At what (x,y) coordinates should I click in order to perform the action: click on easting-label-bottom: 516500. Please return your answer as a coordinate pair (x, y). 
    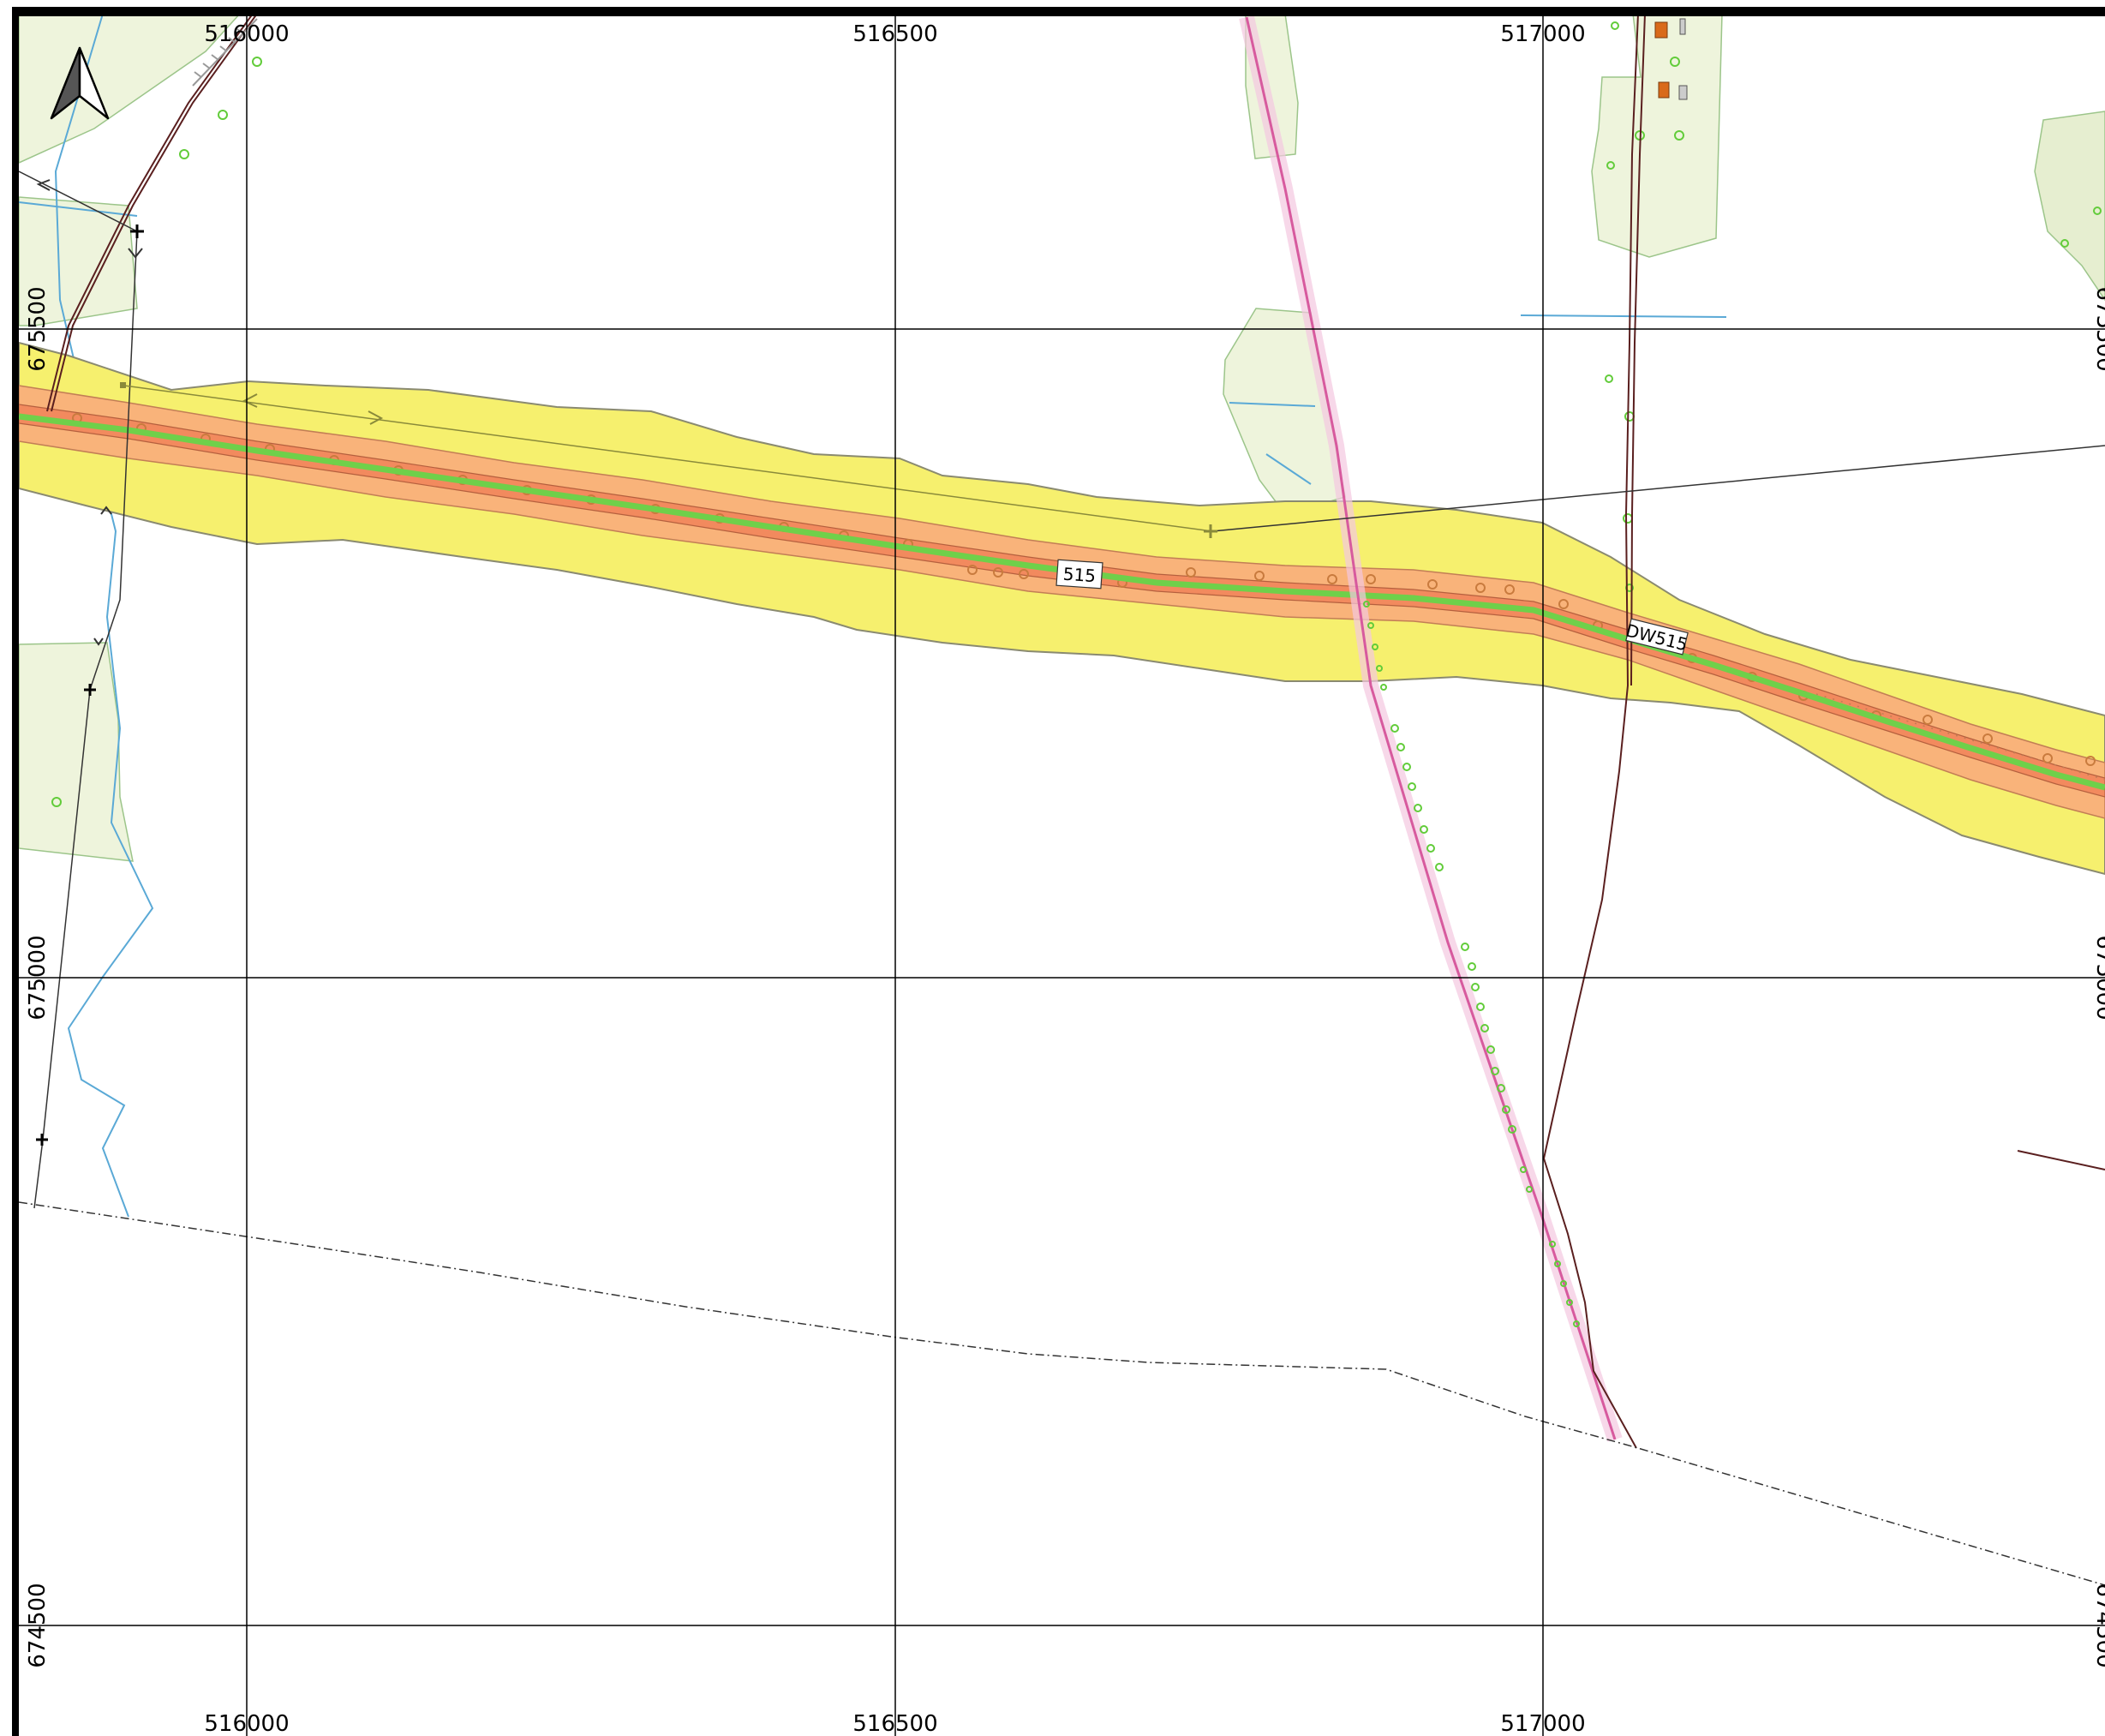
    Looking at the image, I should click on (894, 1723).